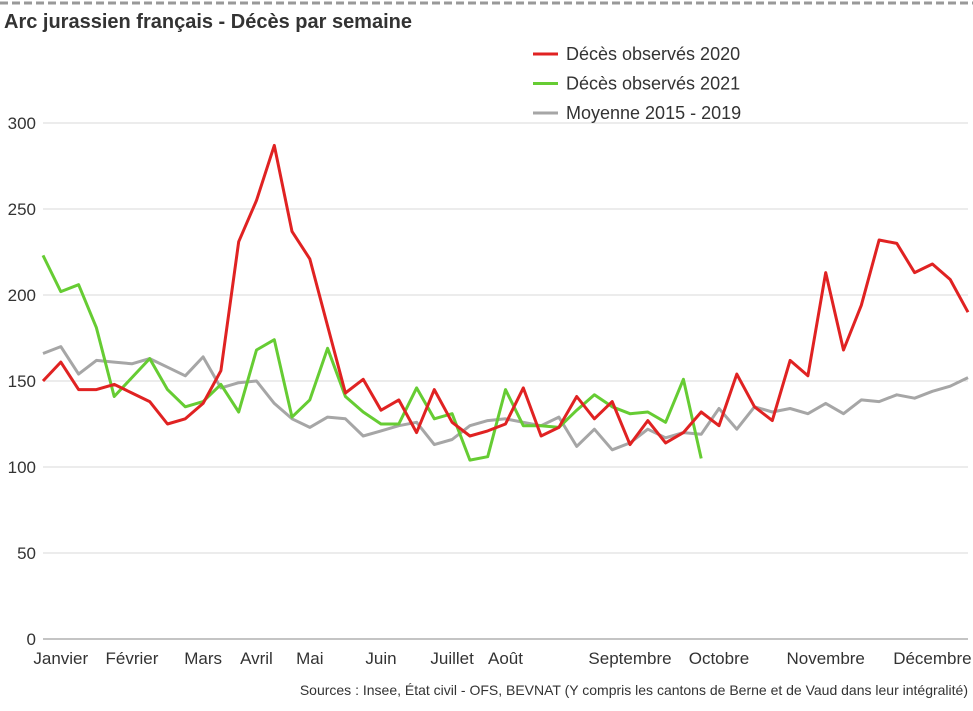  Describe the element at coordinates (22, 123) in the screenshot. I see `y-tick-label: 300` at that location.